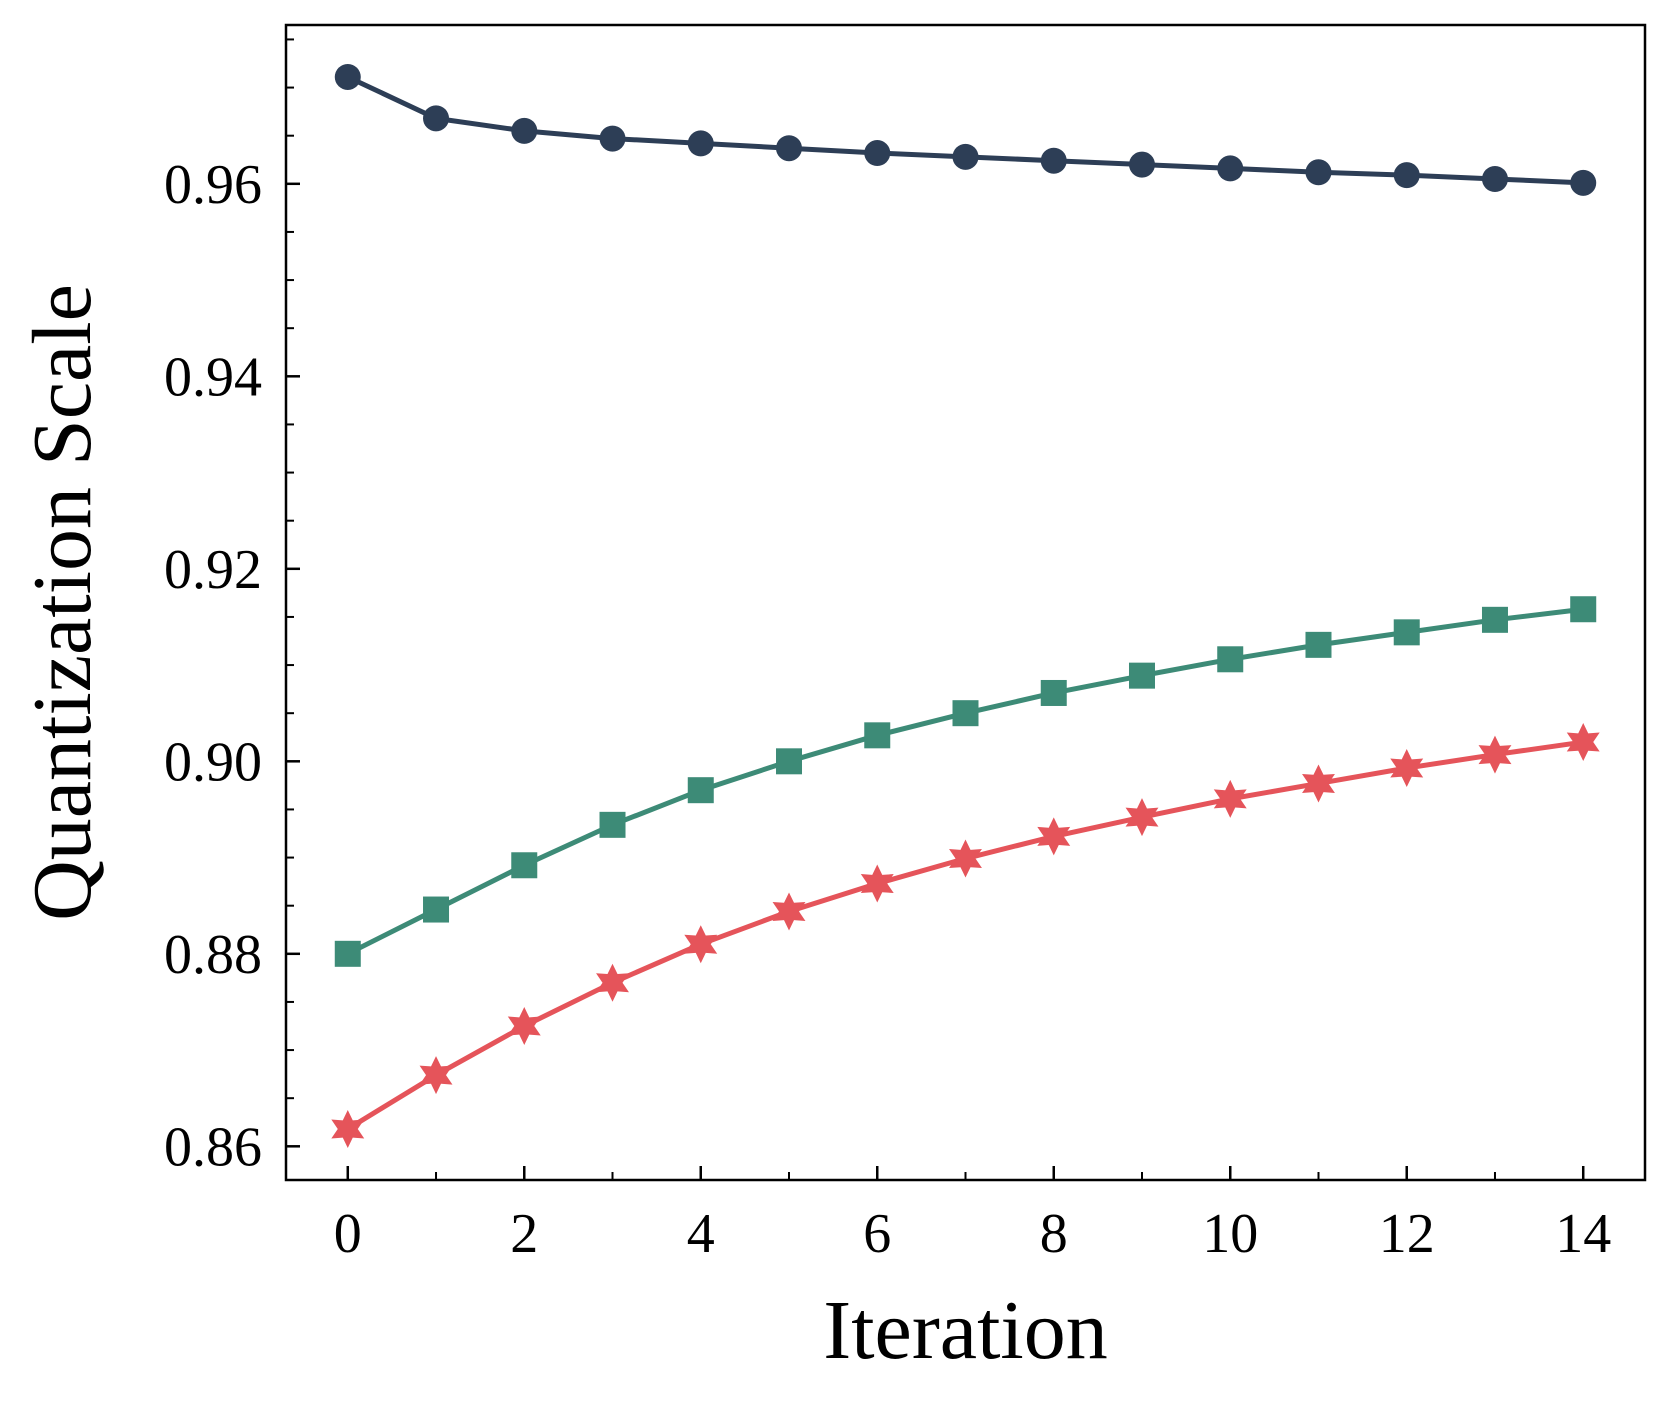 This screenshot has height=1401, width=1662. What do you see at coordinates (1407, 1234) in the screenshot?
I see `x-tick-label: 12` at bounding box center [1407, 1234].